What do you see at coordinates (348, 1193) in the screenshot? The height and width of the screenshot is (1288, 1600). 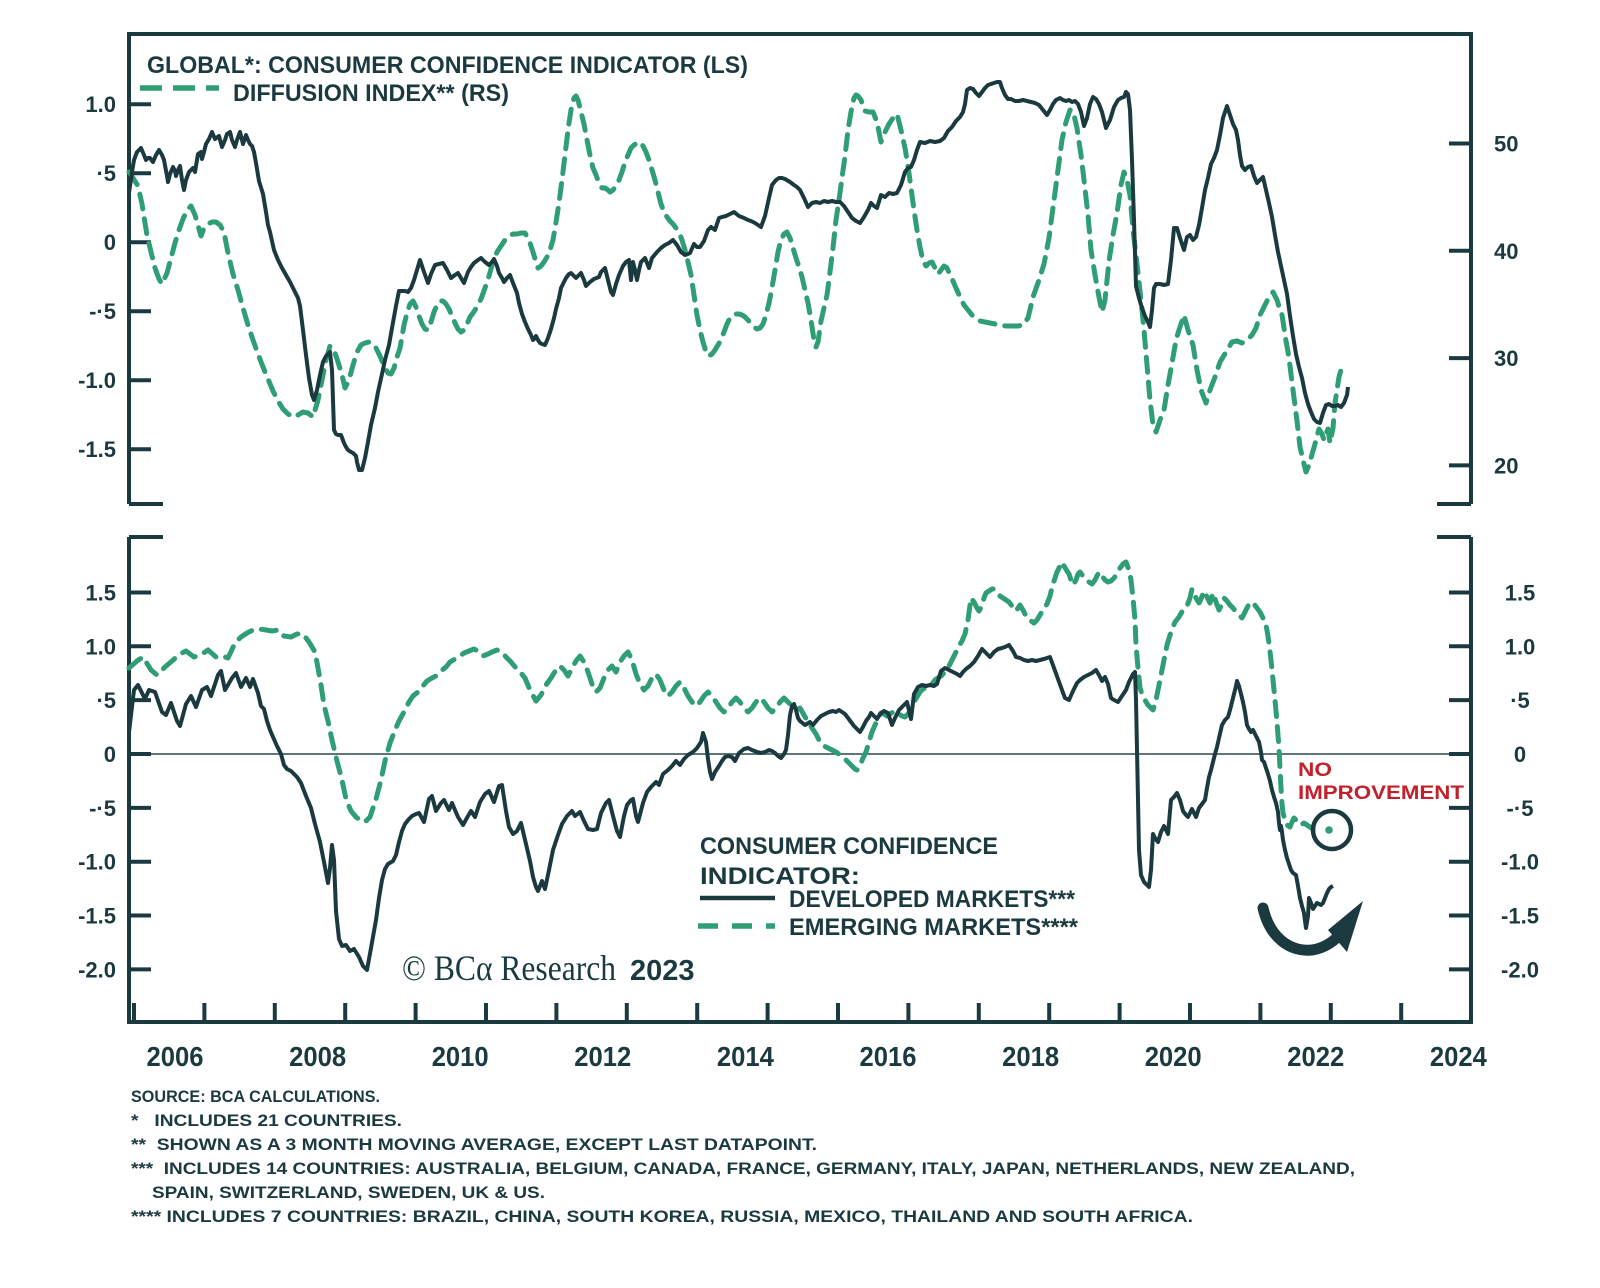 I see `svg-text:SPAIN, SWITZERLAND, SWEDEN, UK: SPAIN, SWITZERLAND, SWEDEN, UK & US.` at bounding box center [348, 1193].